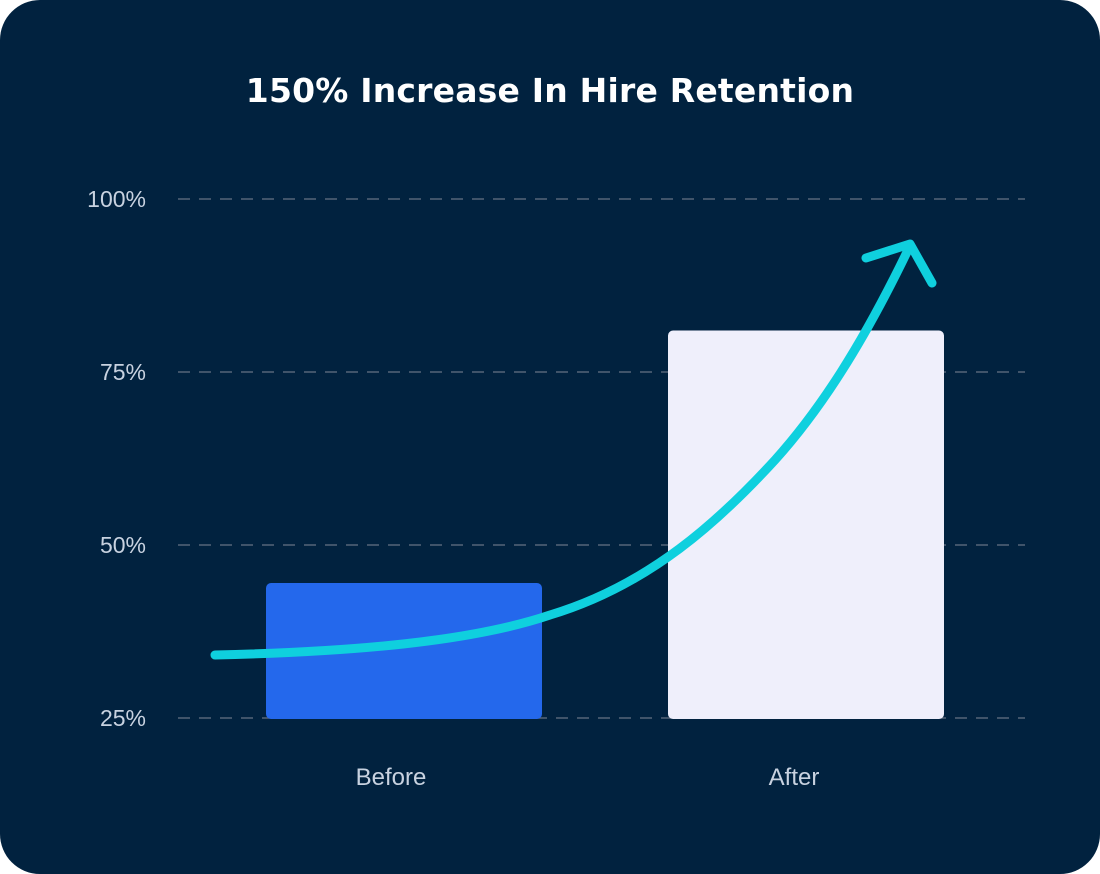 The height and width of the screenshot is (874, 1100). Describe the element at coordinates (123, 372) in the screenshot. I see `y-tick-label: 75%` at that location.